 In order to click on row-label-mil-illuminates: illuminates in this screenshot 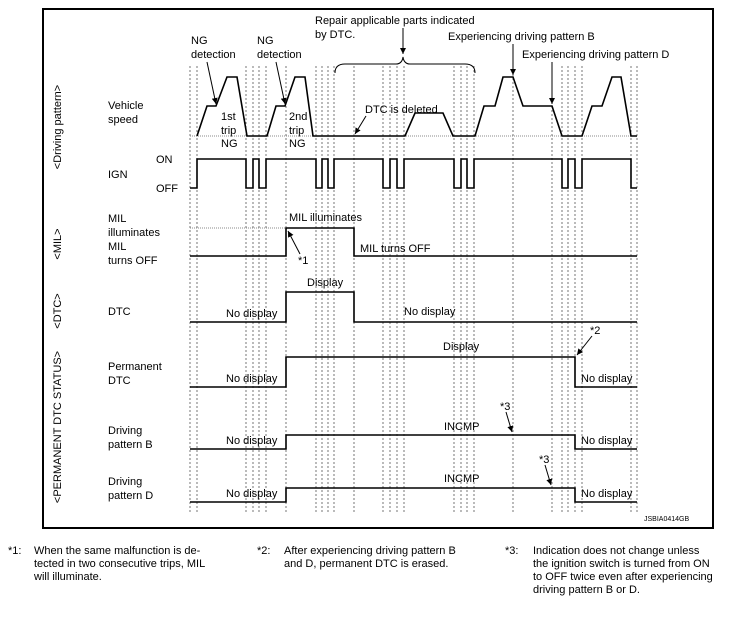, I will do `click(134, 233)`.